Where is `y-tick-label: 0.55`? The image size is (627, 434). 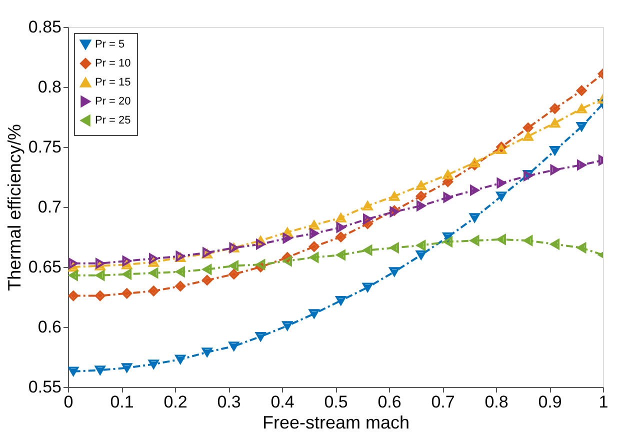 y-tick-label: 0.55 is located at coordinates (45, 387).